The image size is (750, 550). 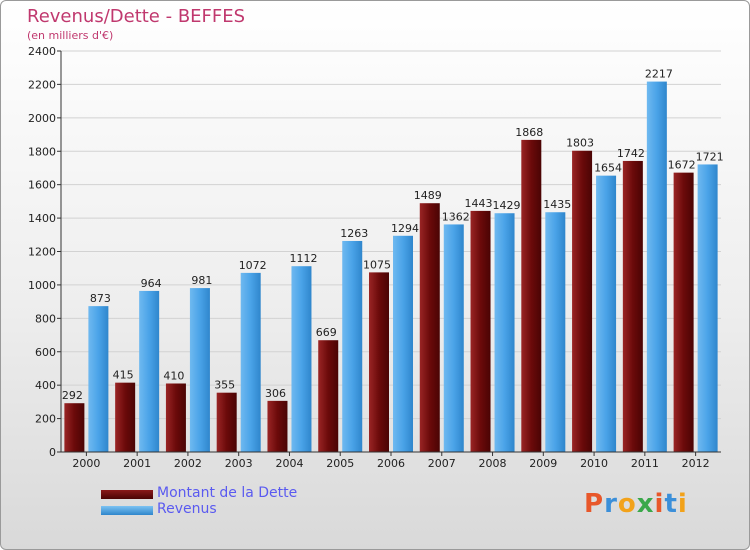 What do you see at coordinates (42, 84) in the screenshot?
I see `y-tick-label: 2200` at bounding box center [42, 84].